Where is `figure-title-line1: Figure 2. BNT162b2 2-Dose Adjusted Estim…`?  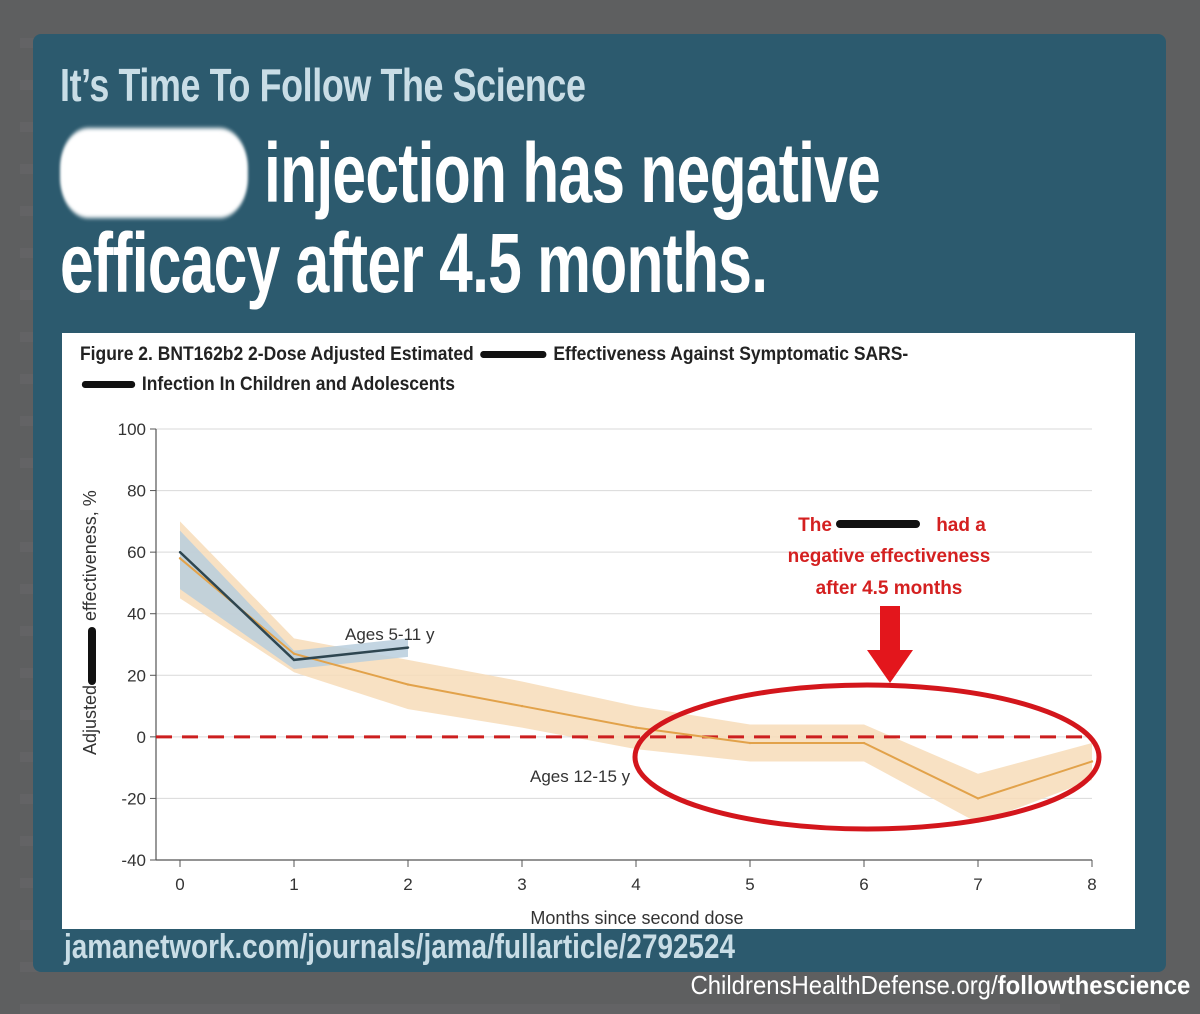 figure-title-line1: Figure 2. BNT162b2 2-Dose Adjusted Estim… is located at coordinates (494, 355).